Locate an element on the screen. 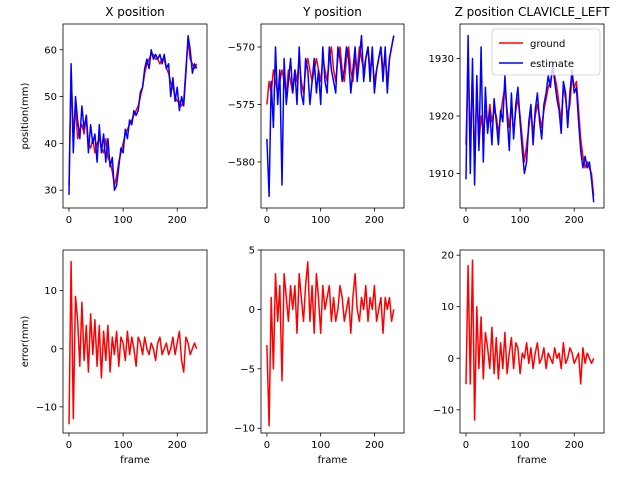  y-tick-label: −580 is located at coordinates (241, 163).